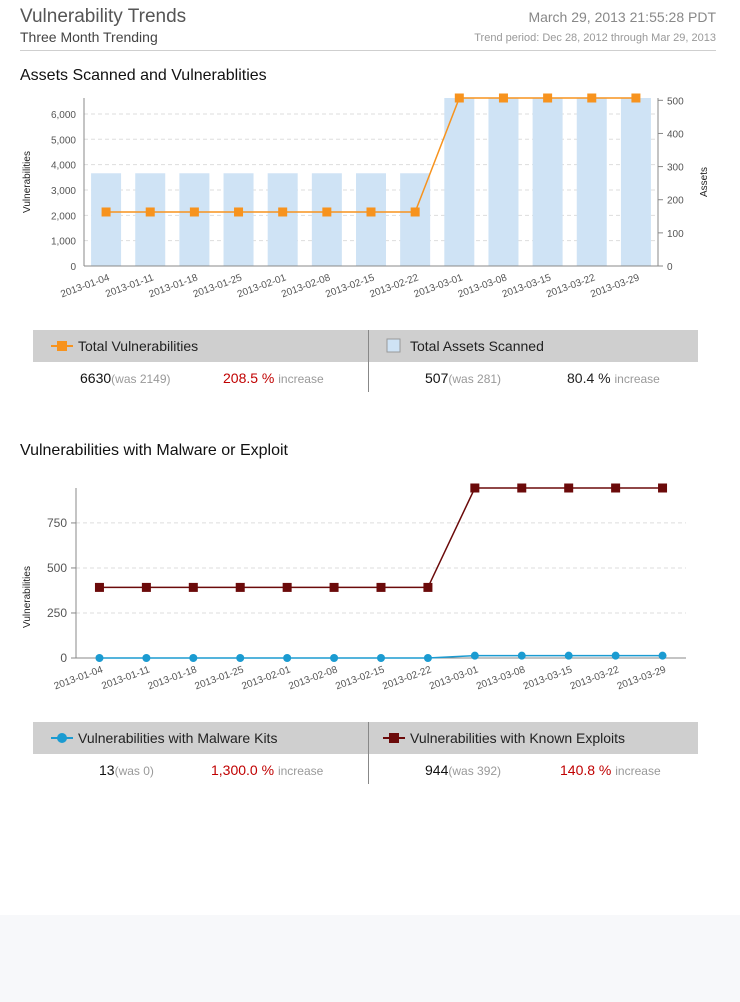  Describe the element at coordinates (134, 771) in the screenshot. I see `stat-was: (was 0)` at that location.